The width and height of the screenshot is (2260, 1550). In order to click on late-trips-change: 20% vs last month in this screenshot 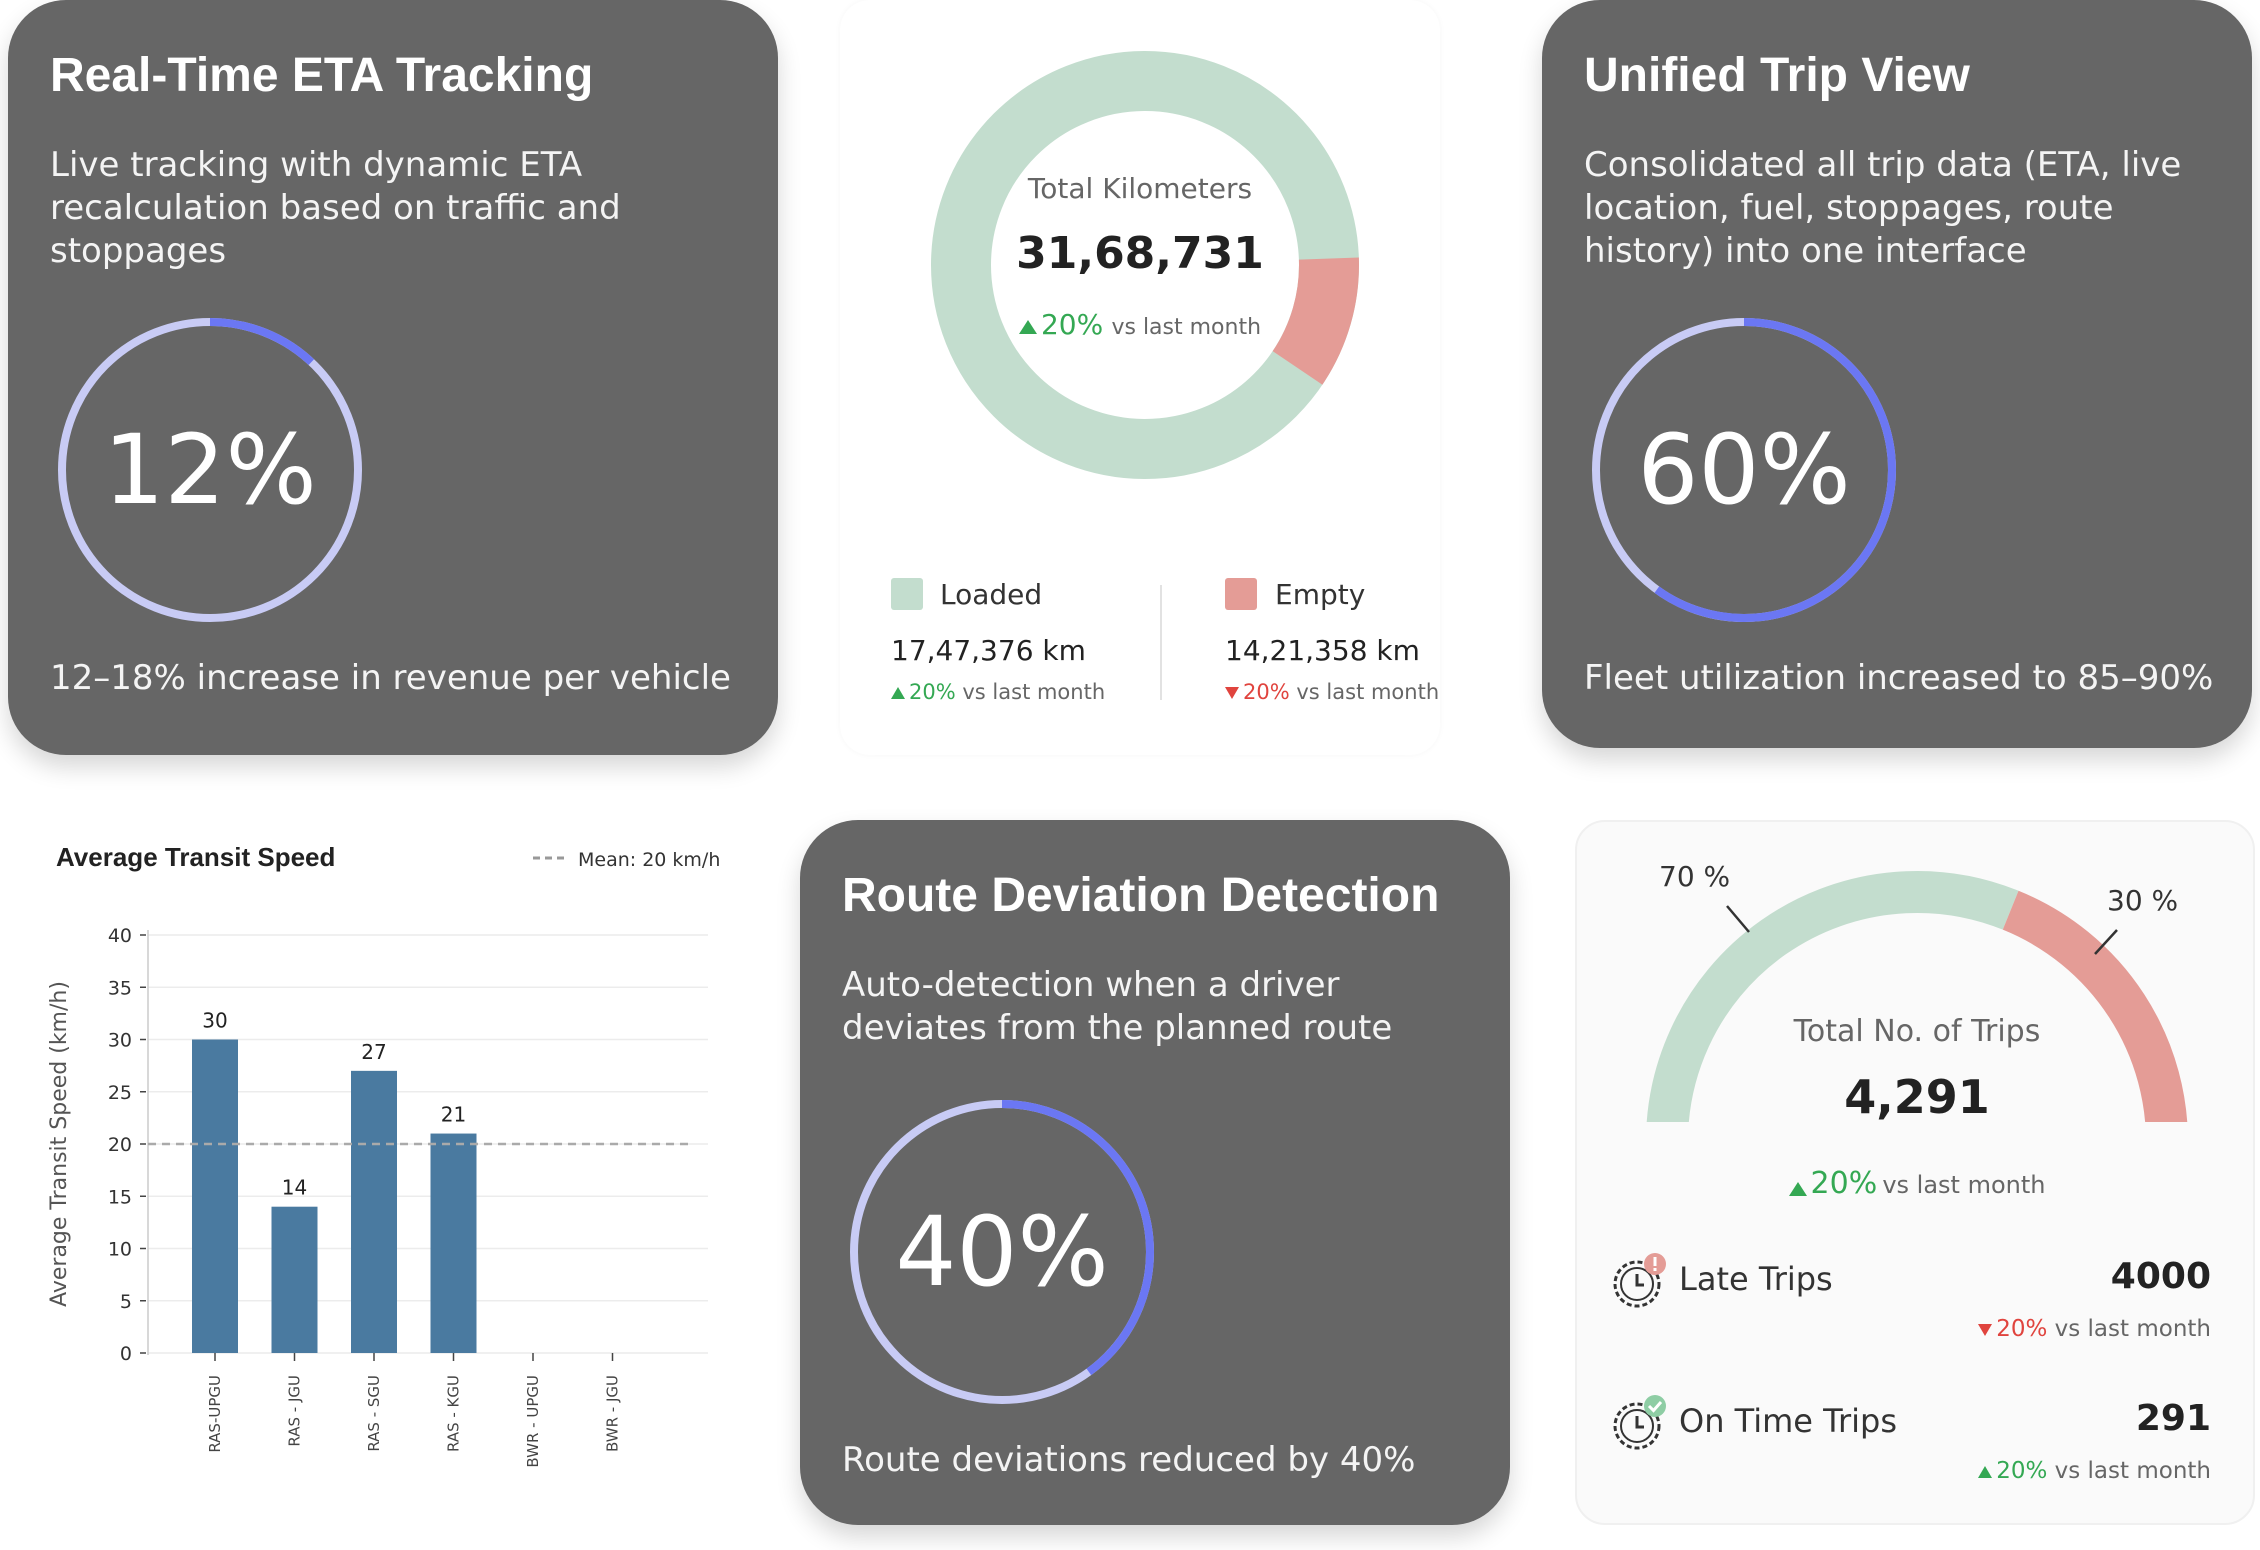, I will do `click(2094, 1329)`.